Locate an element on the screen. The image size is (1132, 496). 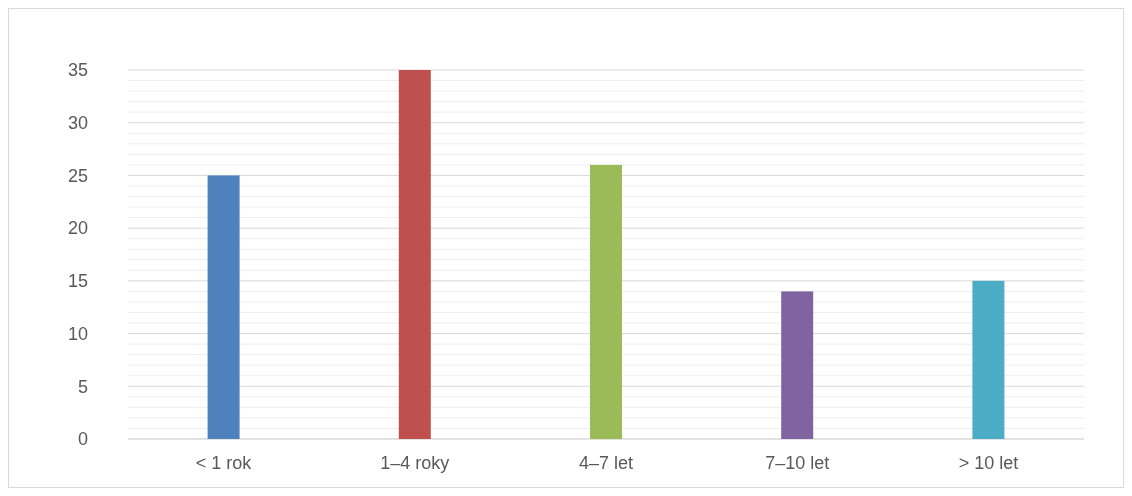
x-tick-label: 1–4 roky is located at coordinates (415, 463).